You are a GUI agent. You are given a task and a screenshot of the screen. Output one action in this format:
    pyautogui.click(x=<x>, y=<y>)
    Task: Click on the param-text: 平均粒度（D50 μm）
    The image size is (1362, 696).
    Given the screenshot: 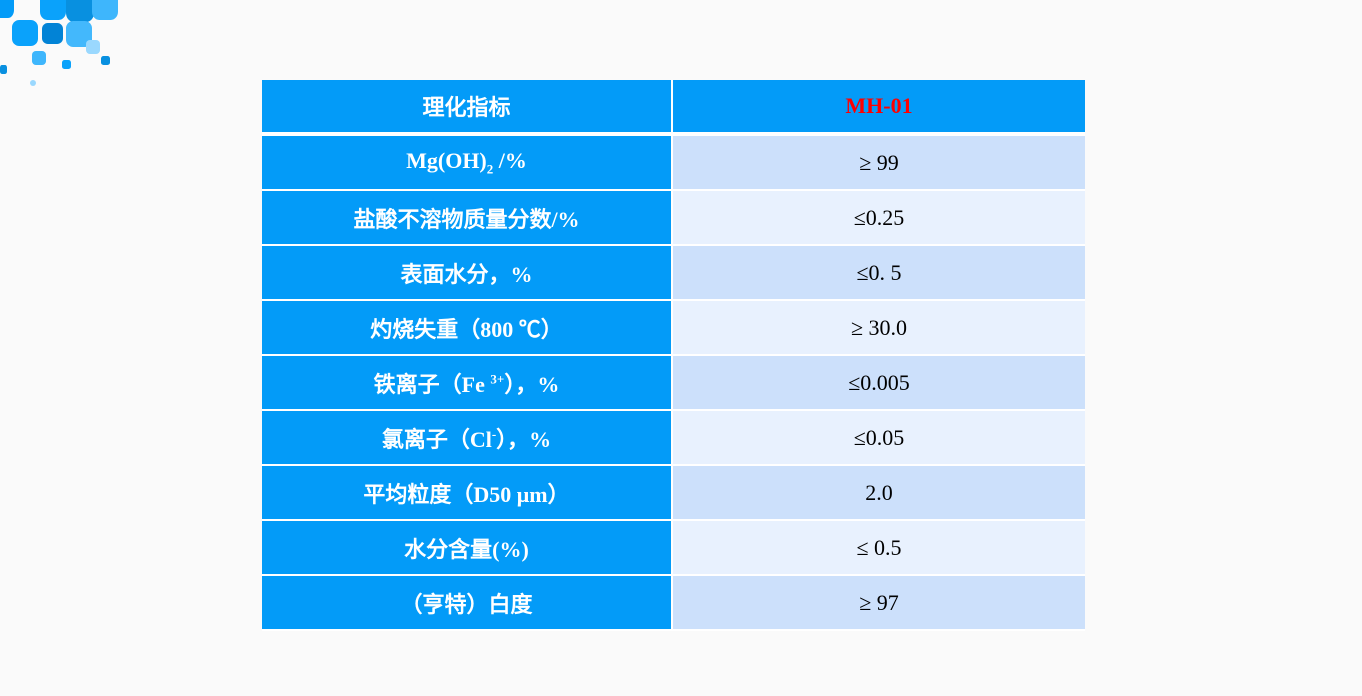 What is the action you would take?
    pyautogui.click(x=466, y=494)
    